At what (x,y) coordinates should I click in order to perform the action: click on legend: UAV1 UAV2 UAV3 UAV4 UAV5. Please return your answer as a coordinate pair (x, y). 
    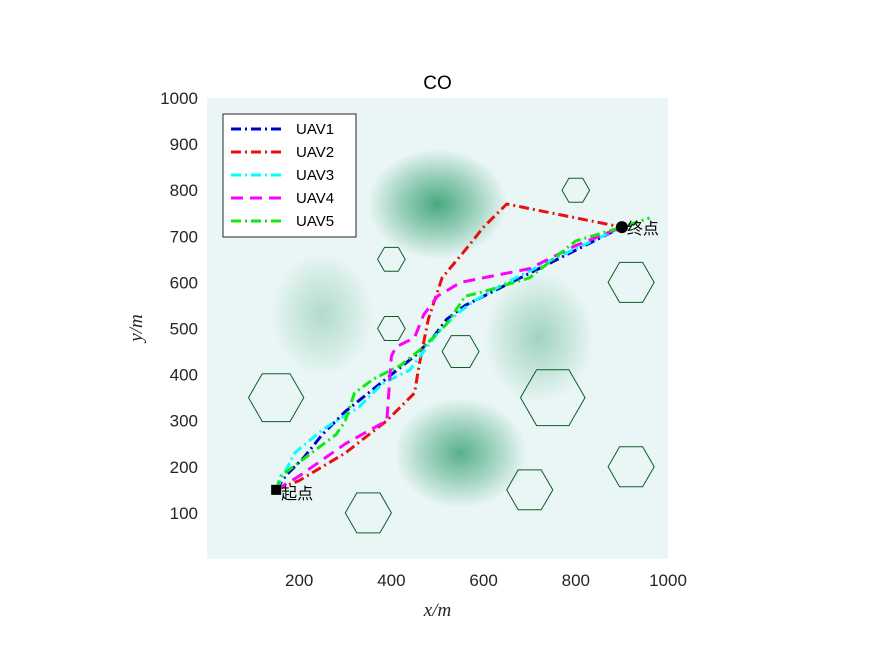
    Looking at the image, I should click on (289, 175).